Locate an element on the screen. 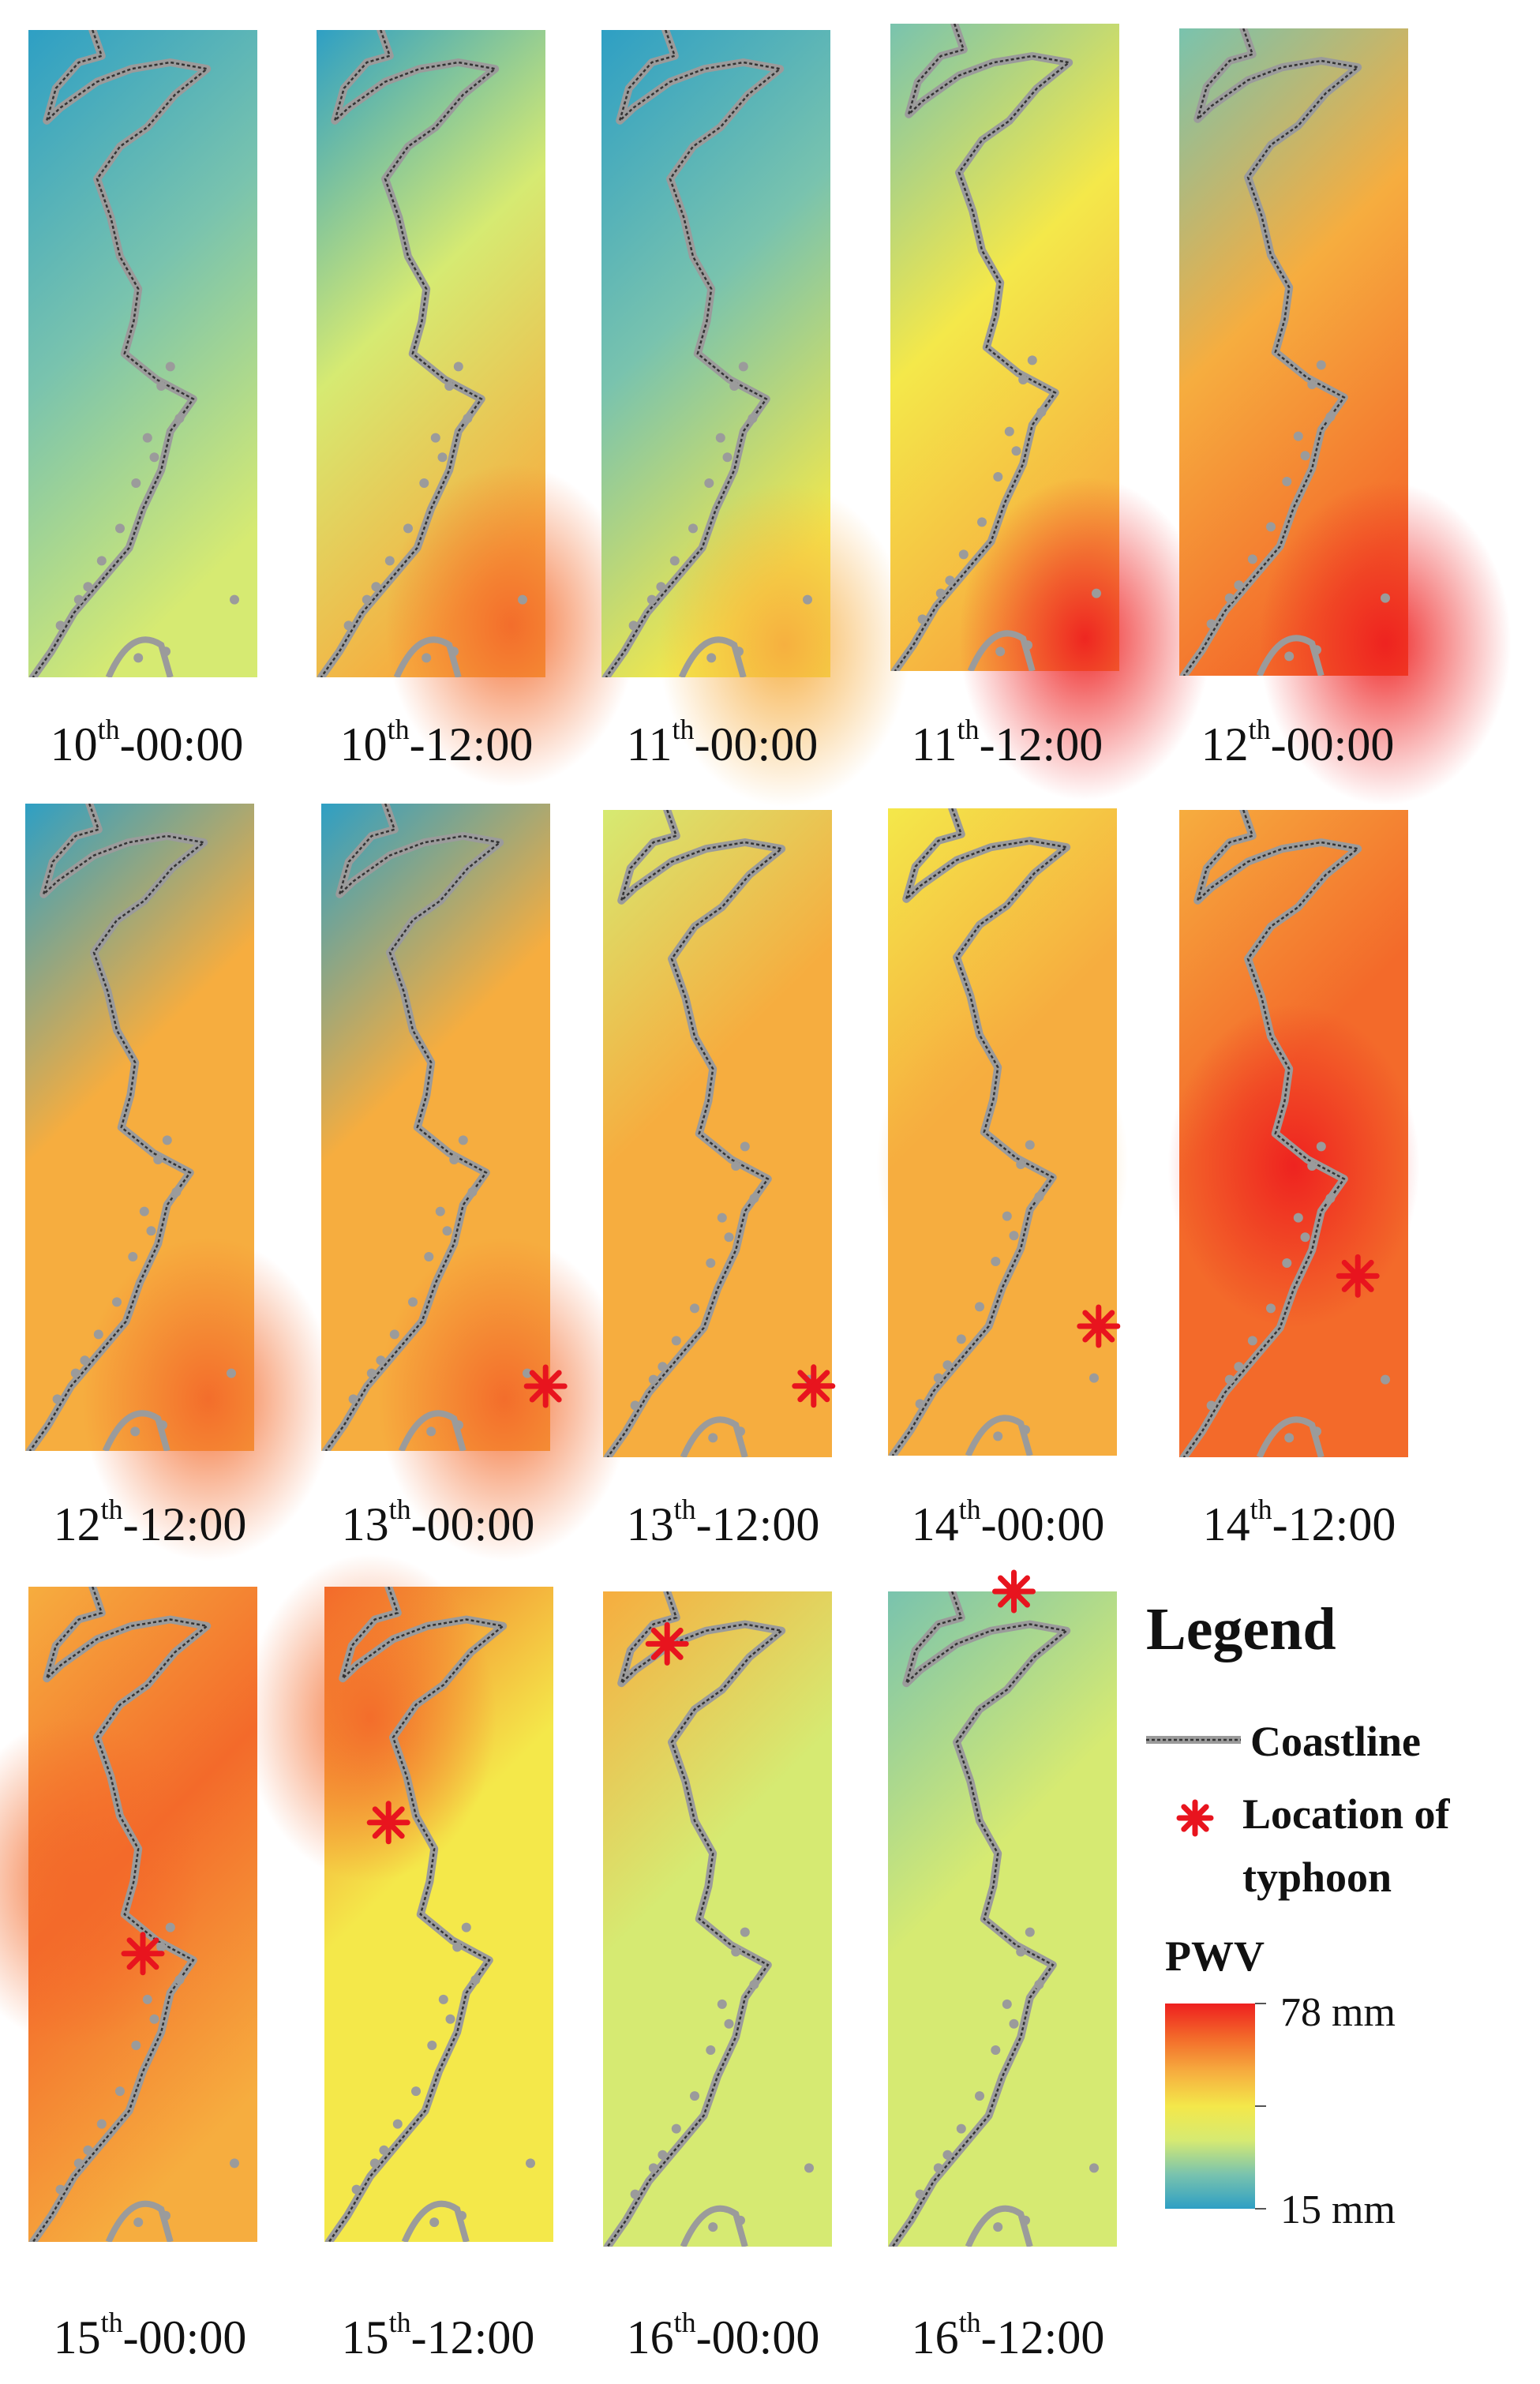  panel-label-3: 11th-00:00 is located at coordinates (723, 742).